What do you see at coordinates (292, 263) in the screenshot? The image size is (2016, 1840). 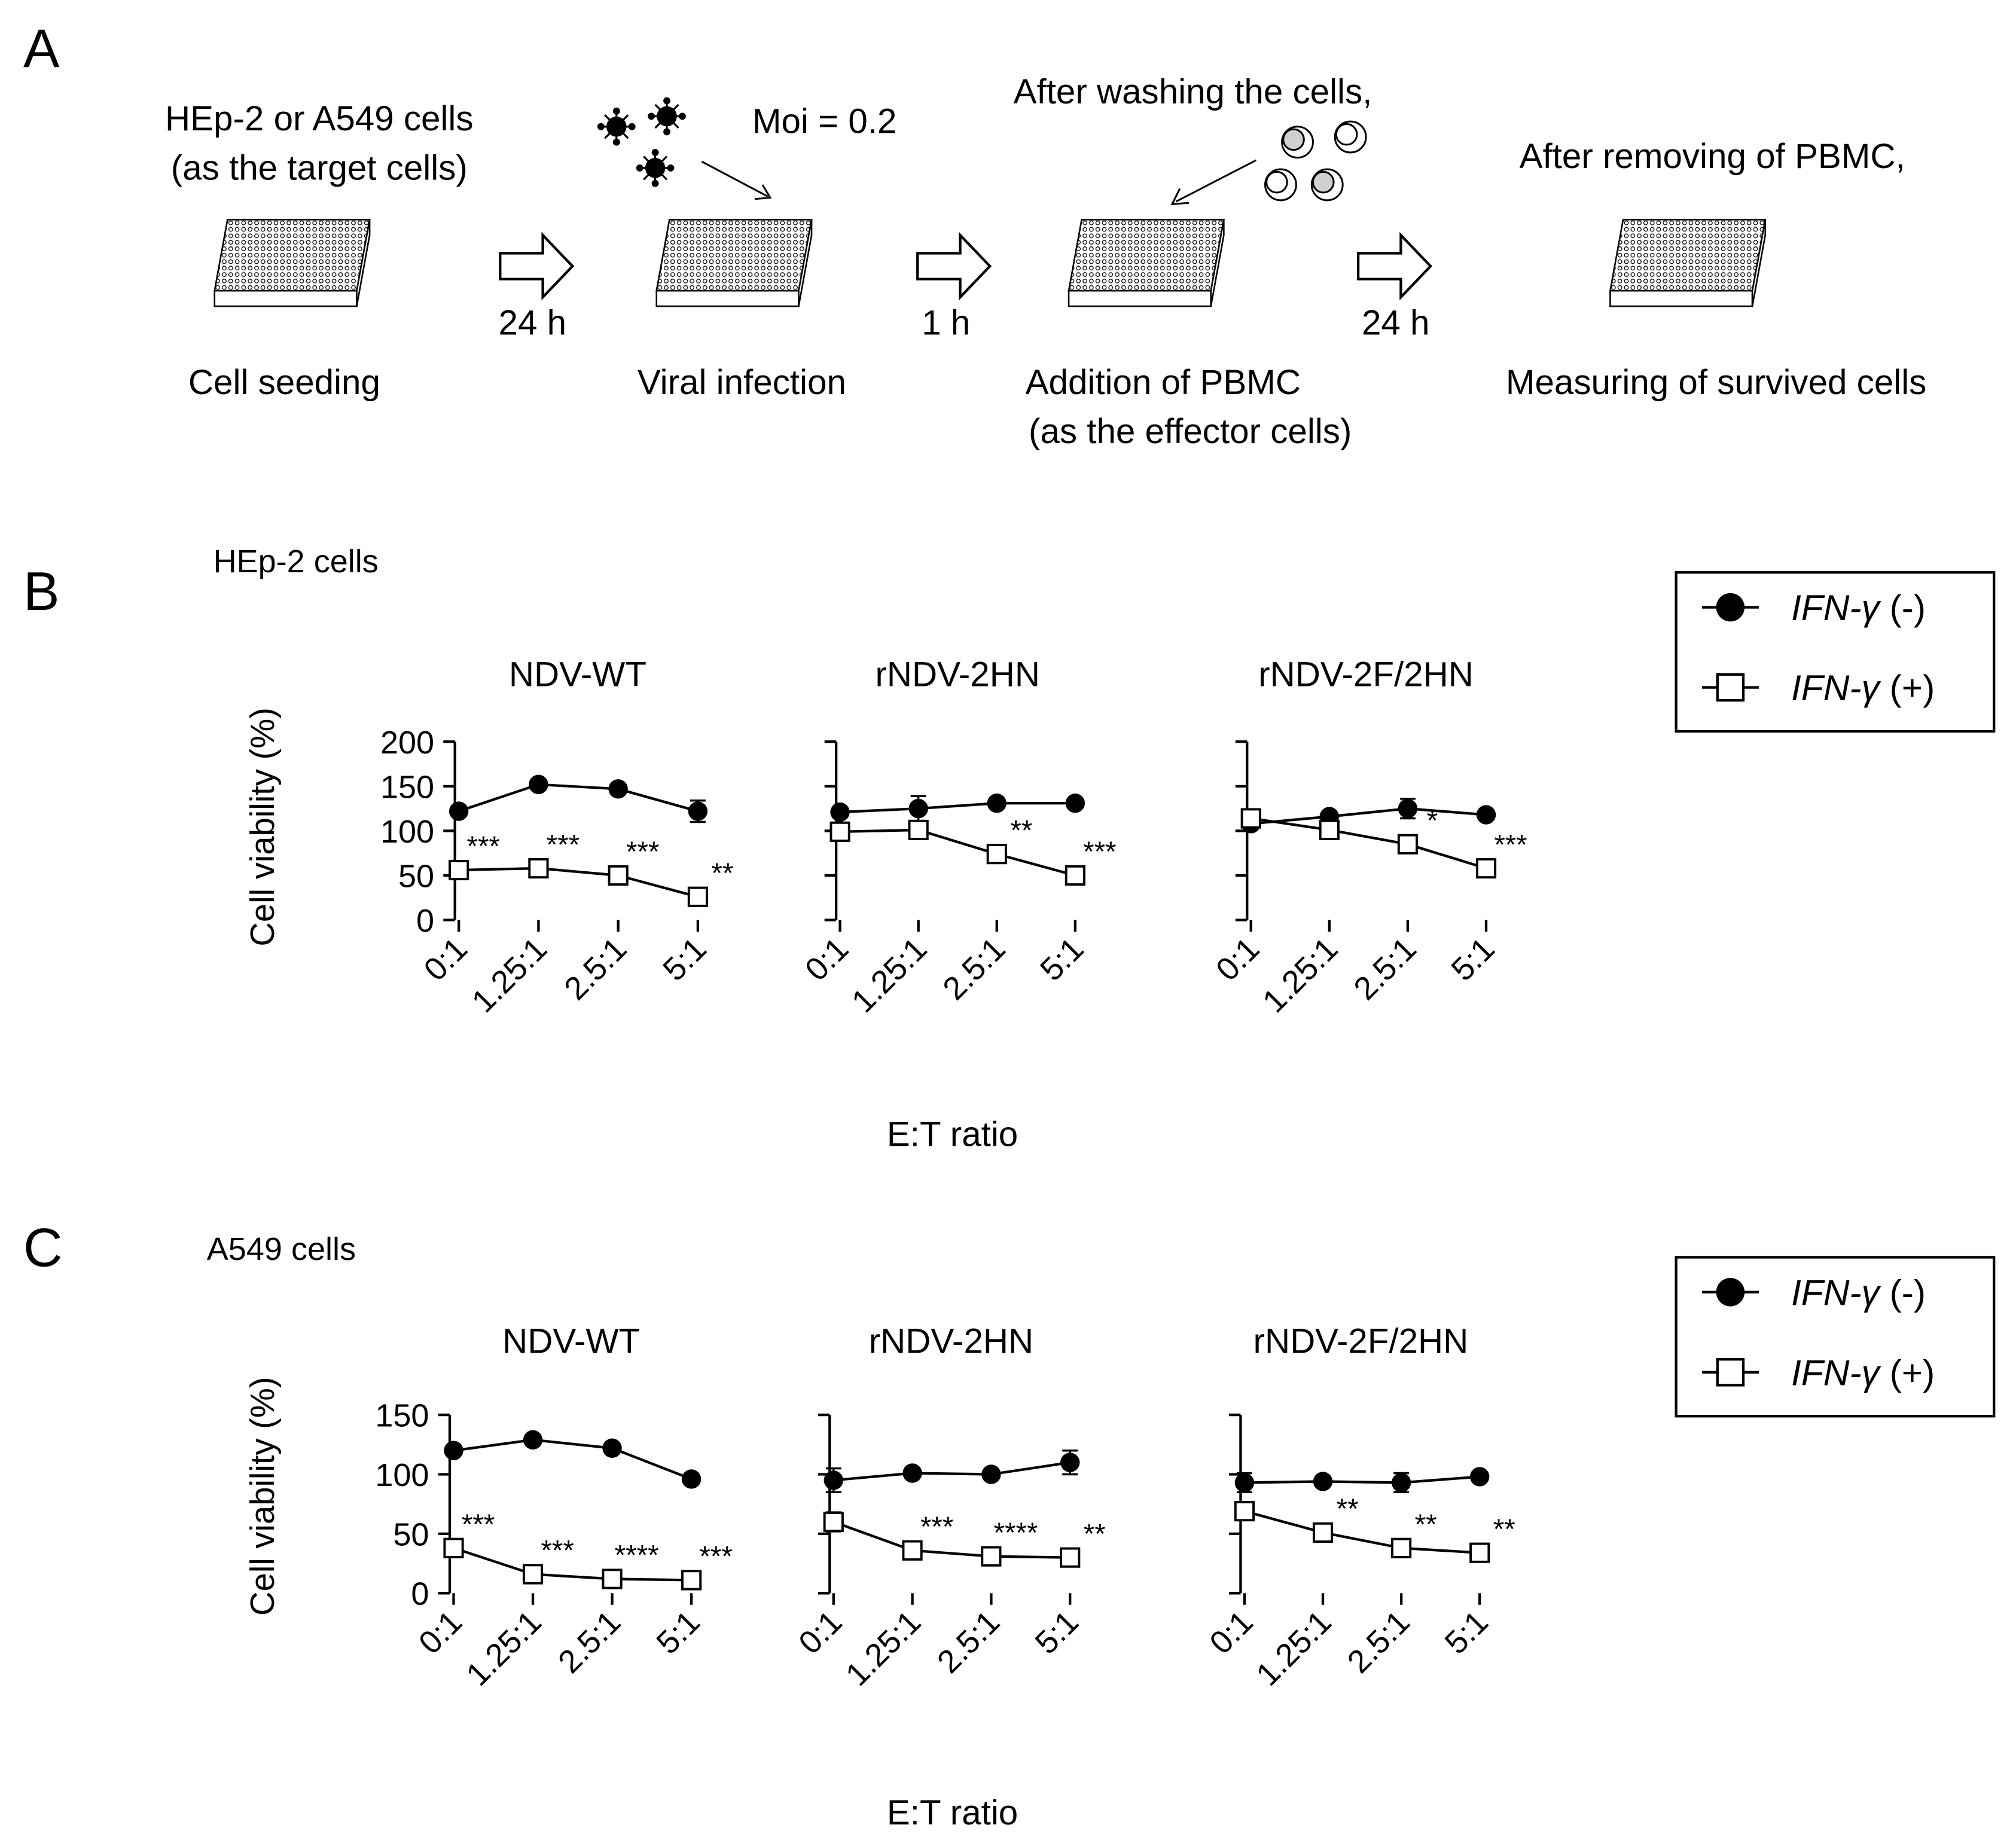 I see `plate-cell-seeding` at bounding box center [292, 263].